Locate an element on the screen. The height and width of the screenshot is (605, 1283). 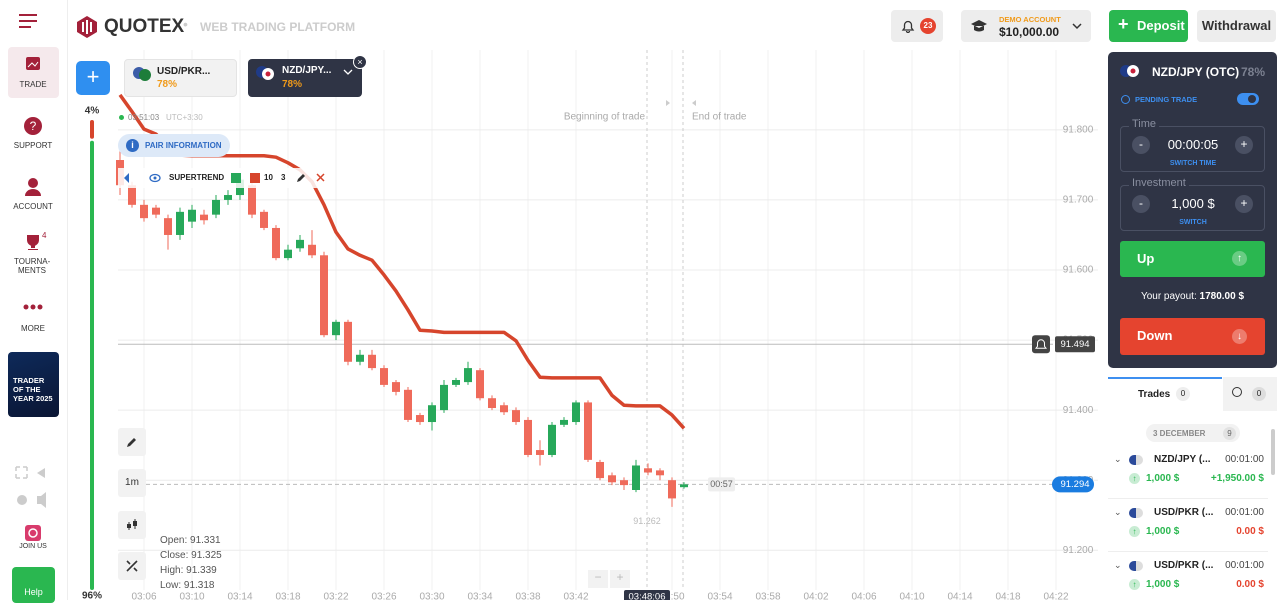
bell-icon is located at coordinates (908, 26).